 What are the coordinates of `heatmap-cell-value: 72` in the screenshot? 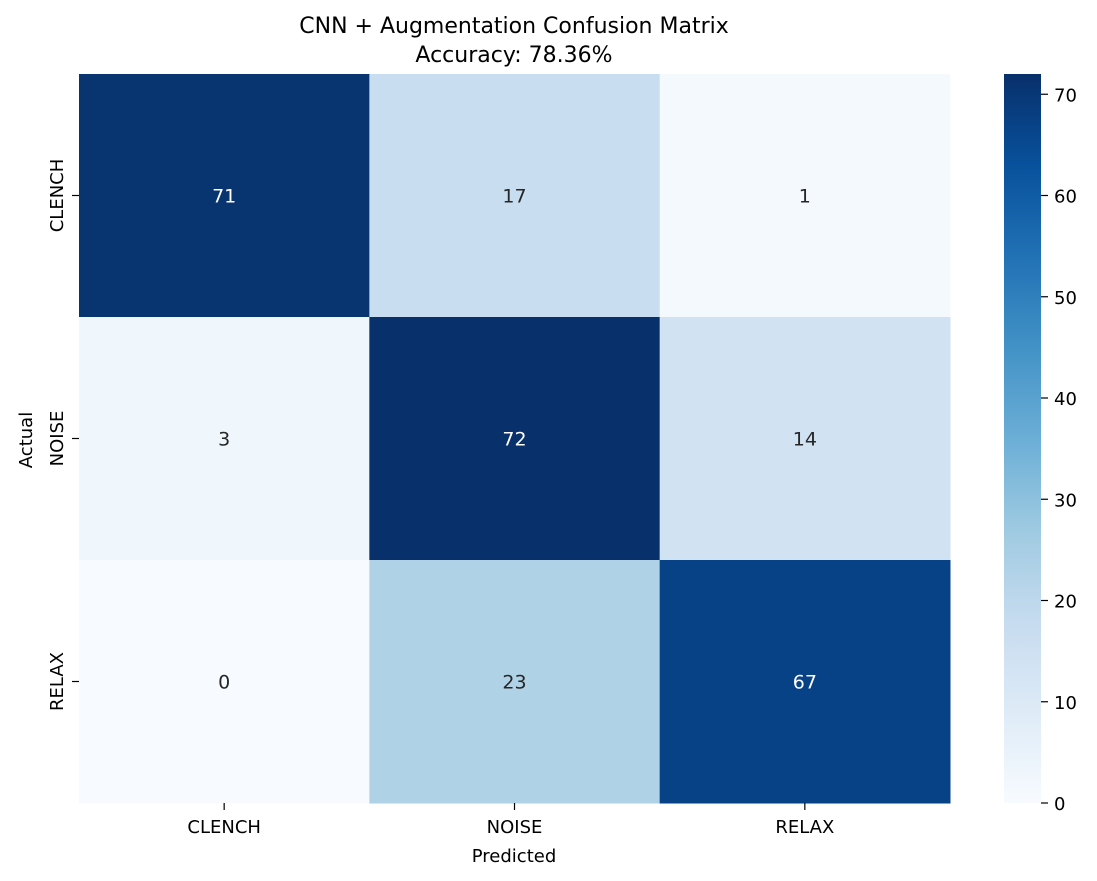 It's located at (514, 440).